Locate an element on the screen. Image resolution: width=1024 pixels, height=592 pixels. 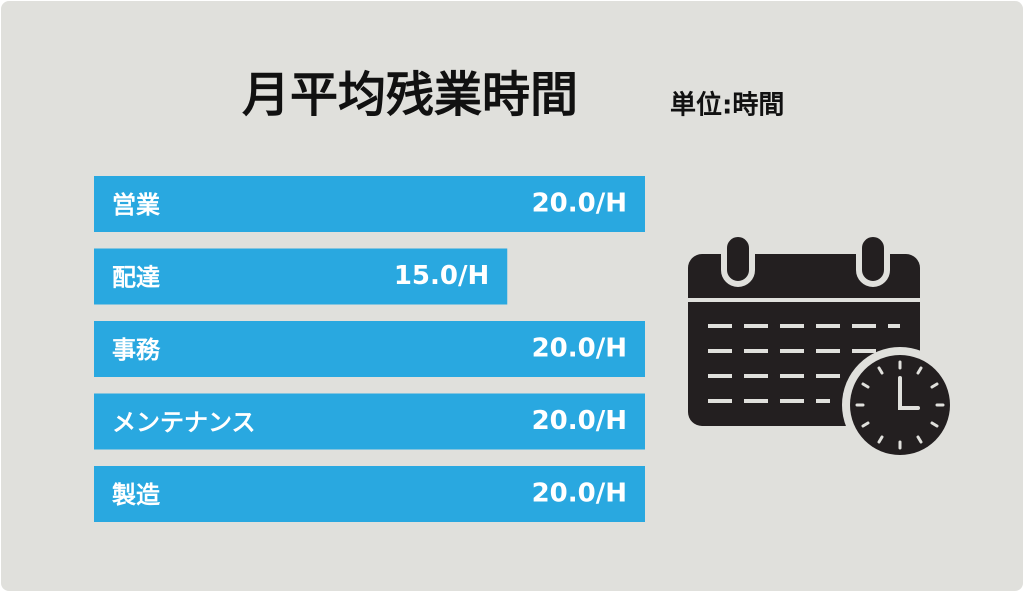
value-label: 15.0/H is located at coordinates (441, 276).